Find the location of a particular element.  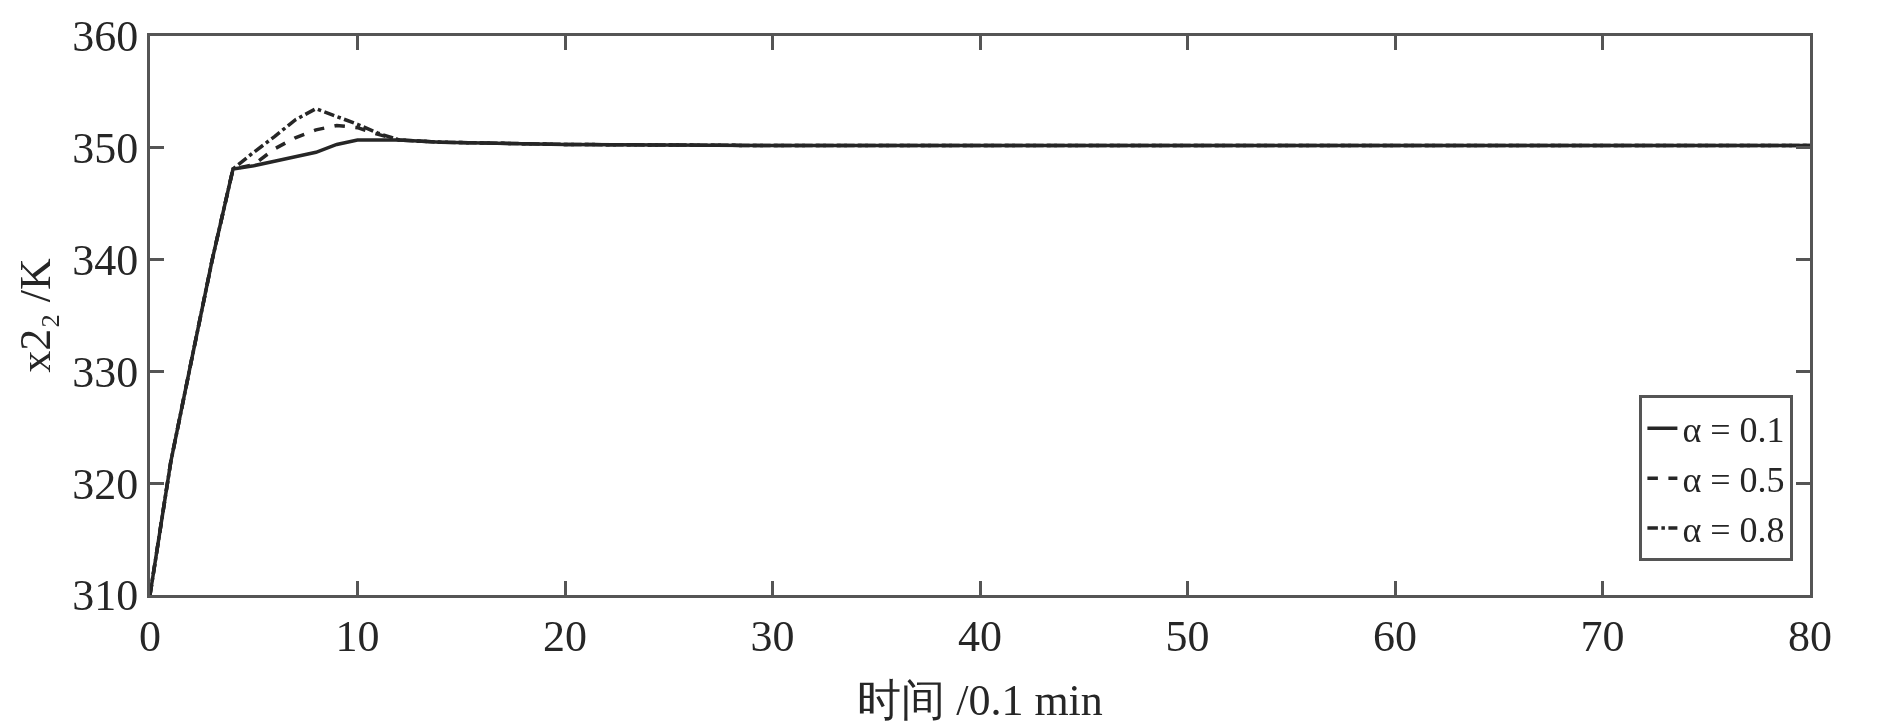

x-tick-label: 0 is located at coordinates (150, 636).